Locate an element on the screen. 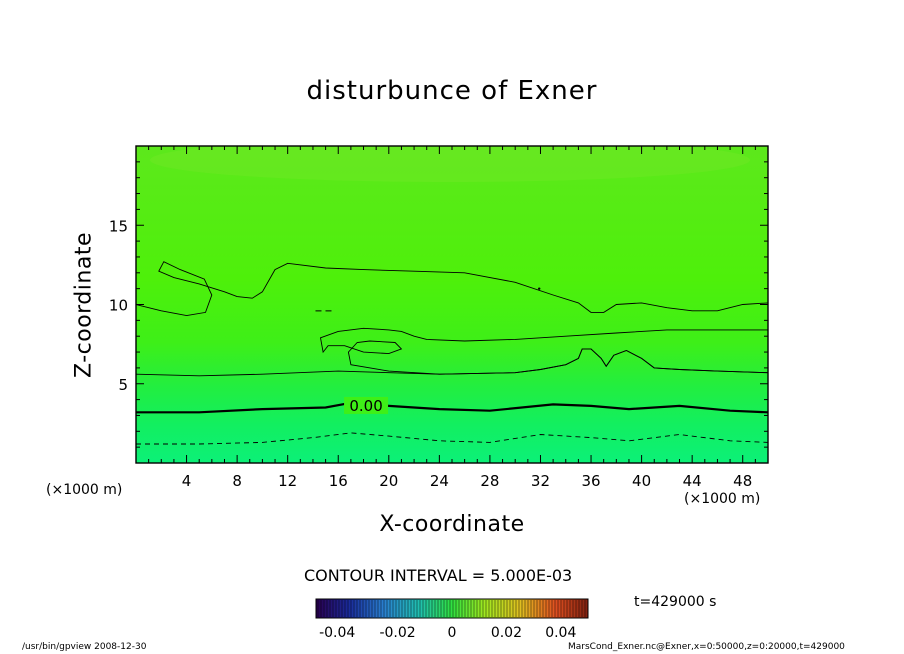 The height and width of the screenshot is (654, 904). x-tick-label: 48 is located at coordinates (742, 481).